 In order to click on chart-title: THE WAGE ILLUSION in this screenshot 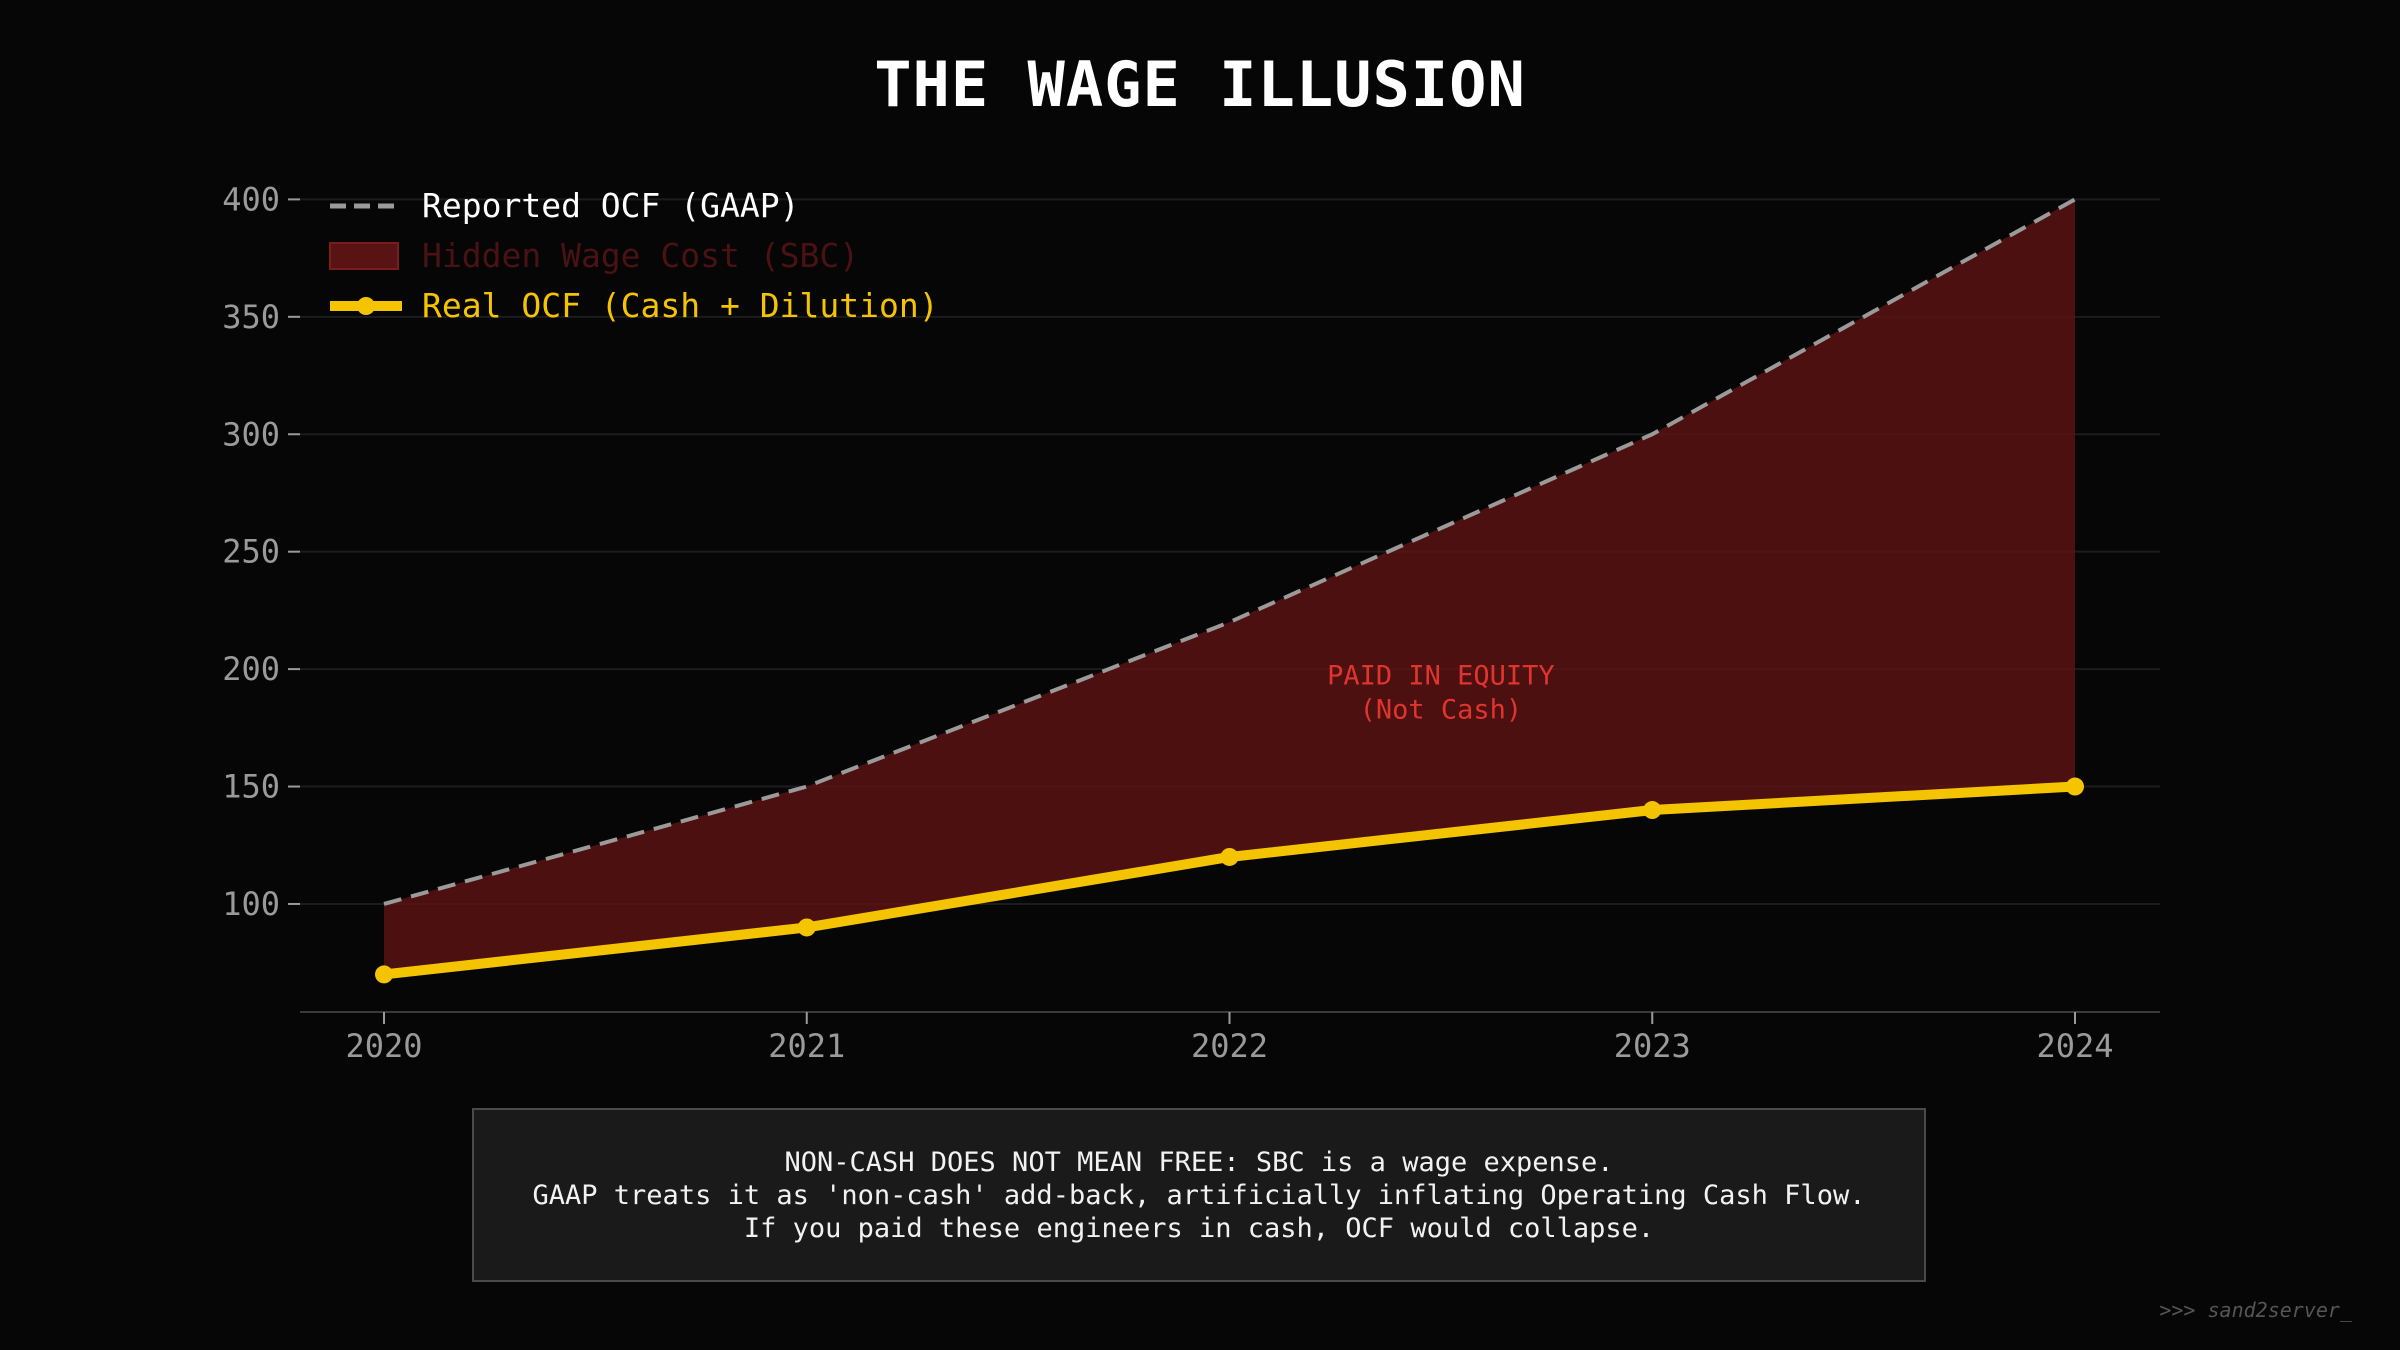, I will do `click(1200, 84)`.